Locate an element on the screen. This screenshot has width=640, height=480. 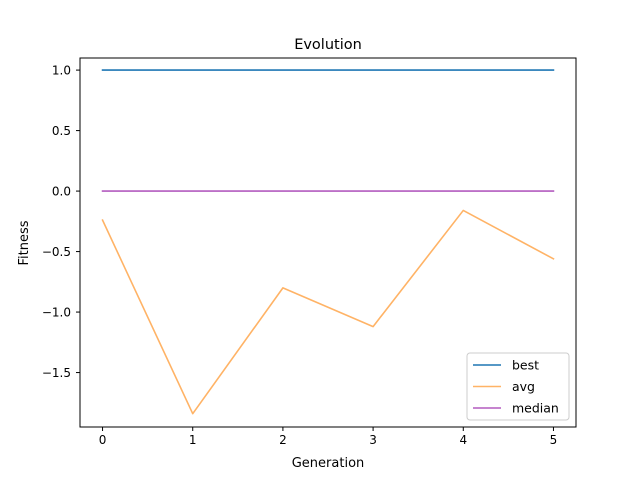
legend: best avg median is located at coordinates (518, 386).